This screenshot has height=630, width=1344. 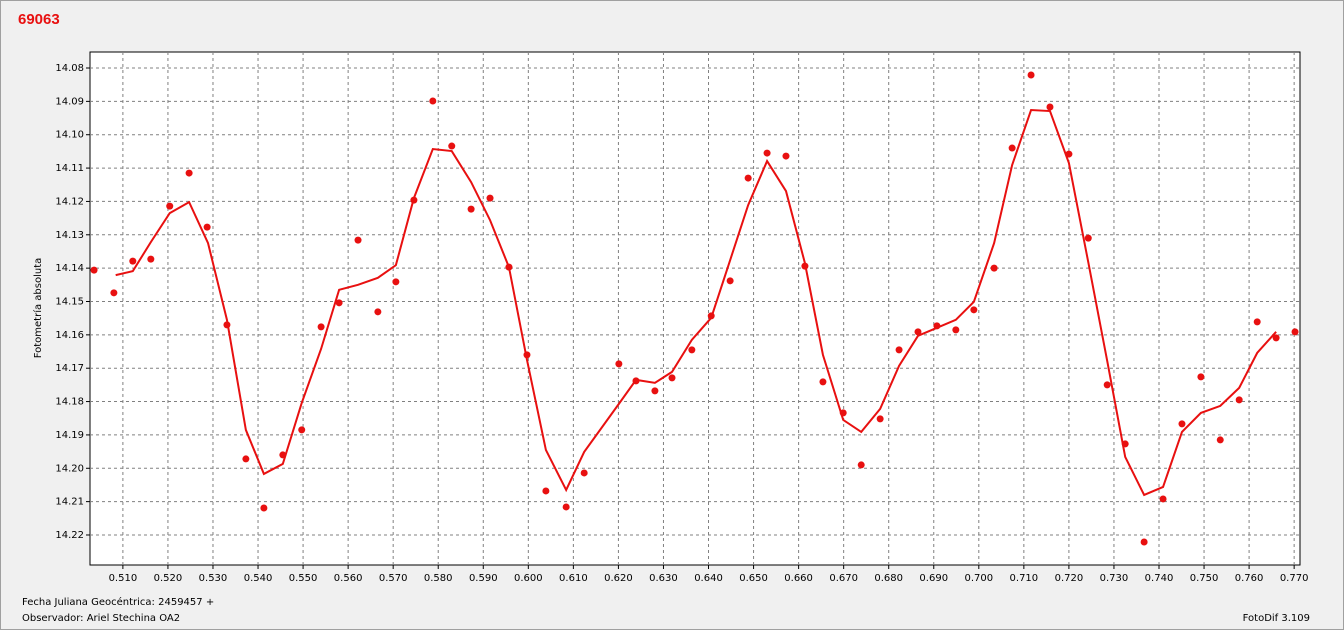 I want to click on y-tick-label: 14.10, so click(x=69, y=135).